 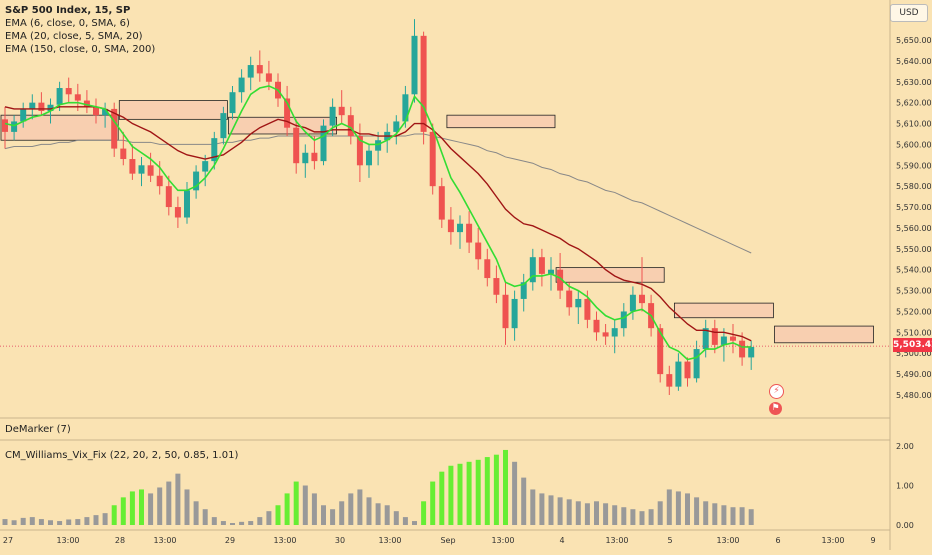 What do you see at coordinates (775, 408) in the screenshot?
I see `flag-icon: ⚑` at bounding box center [775, 408].